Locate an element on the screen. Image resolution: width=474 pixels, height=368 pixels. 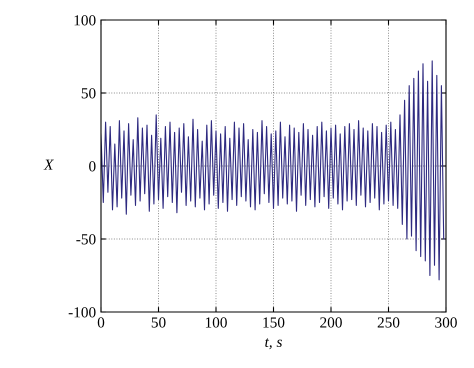
x-axis-title: t, s is located at coordinates (273, 344).